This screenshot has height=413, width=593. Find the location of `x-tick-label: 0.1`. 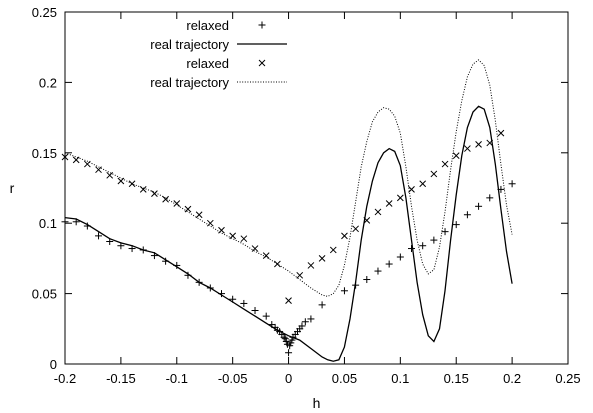

x-tick-label: 0.1 is located at coordinates (400, 378).